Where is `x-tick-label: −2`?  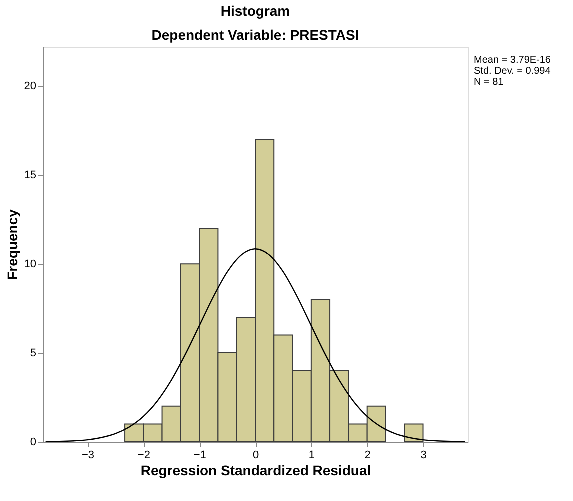
x-tick-label: −2 is located at coordinates (144, 456).